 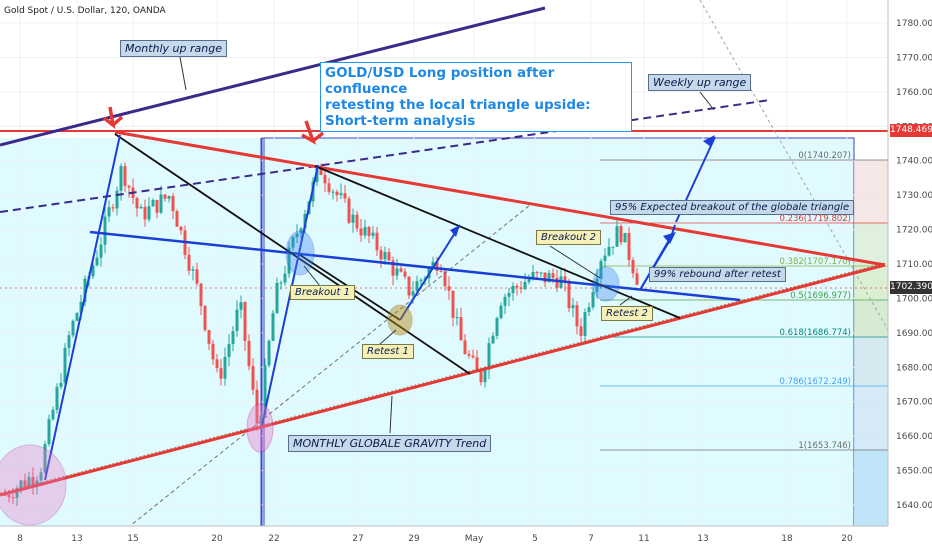 I want to click on rebound-arrow, so click(x=656, y=262).